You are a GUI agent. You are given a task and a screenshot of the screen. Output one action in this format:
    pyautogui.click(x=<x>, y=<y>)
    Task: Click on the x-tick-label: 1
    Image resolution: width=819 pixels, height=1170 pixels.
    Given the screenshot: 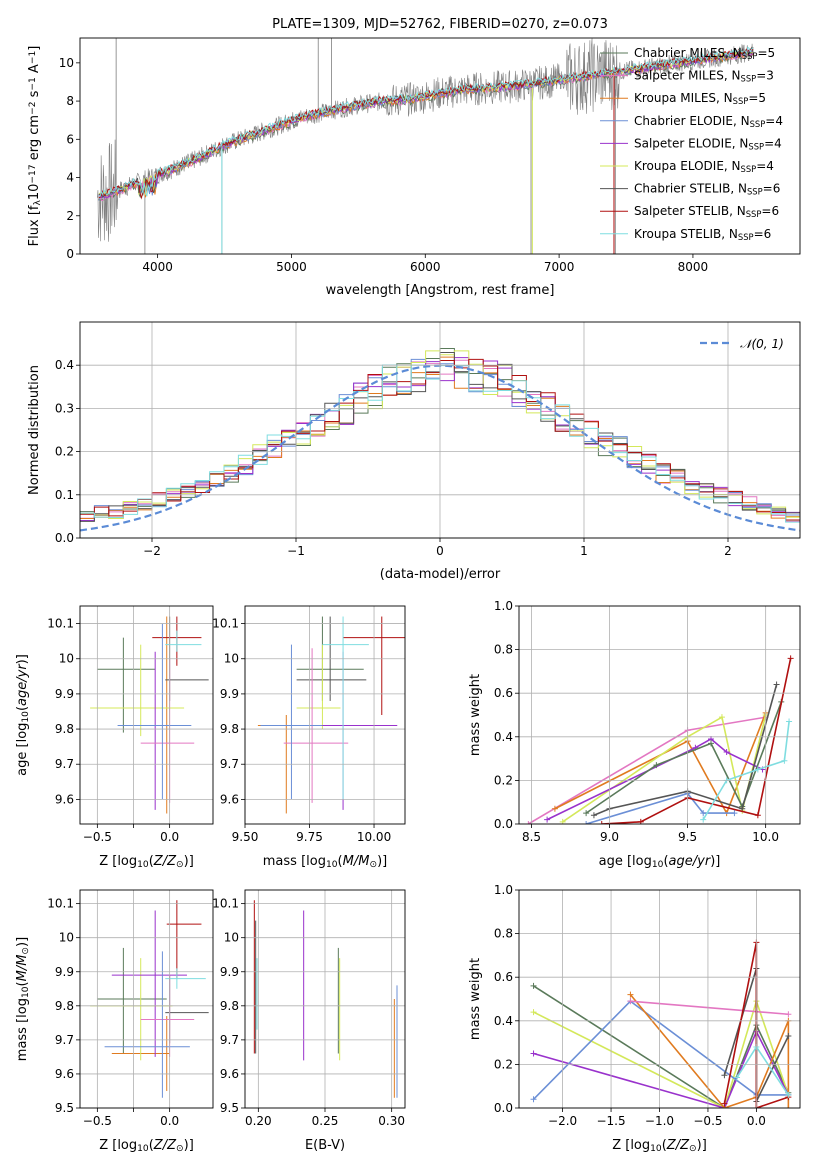 What is the action you would take?
    pyautogui.click(x=584, y=551)
    